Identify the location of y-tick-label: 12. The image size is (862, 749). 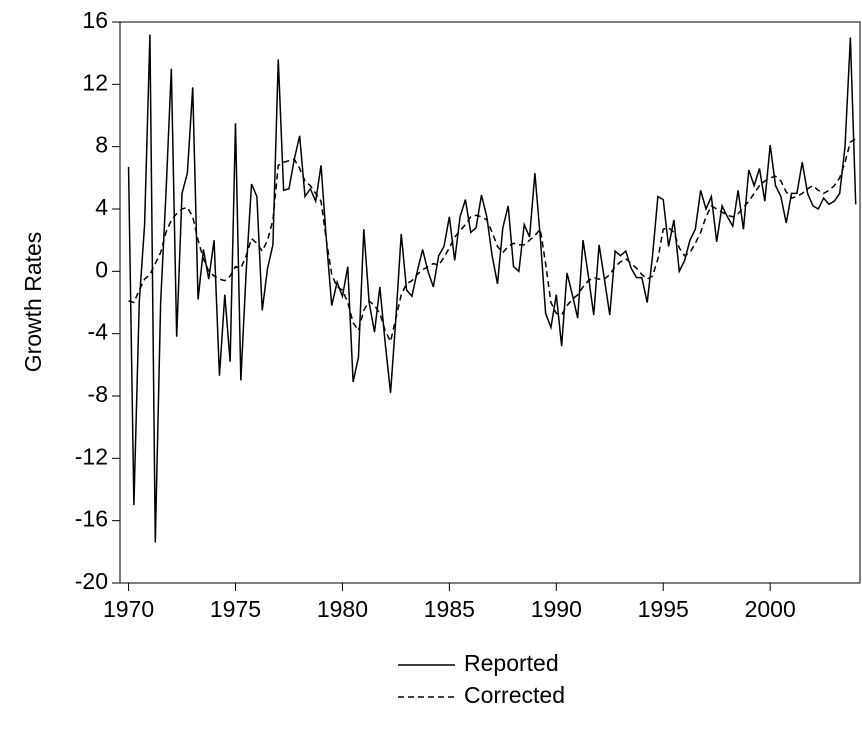
(95, 82).